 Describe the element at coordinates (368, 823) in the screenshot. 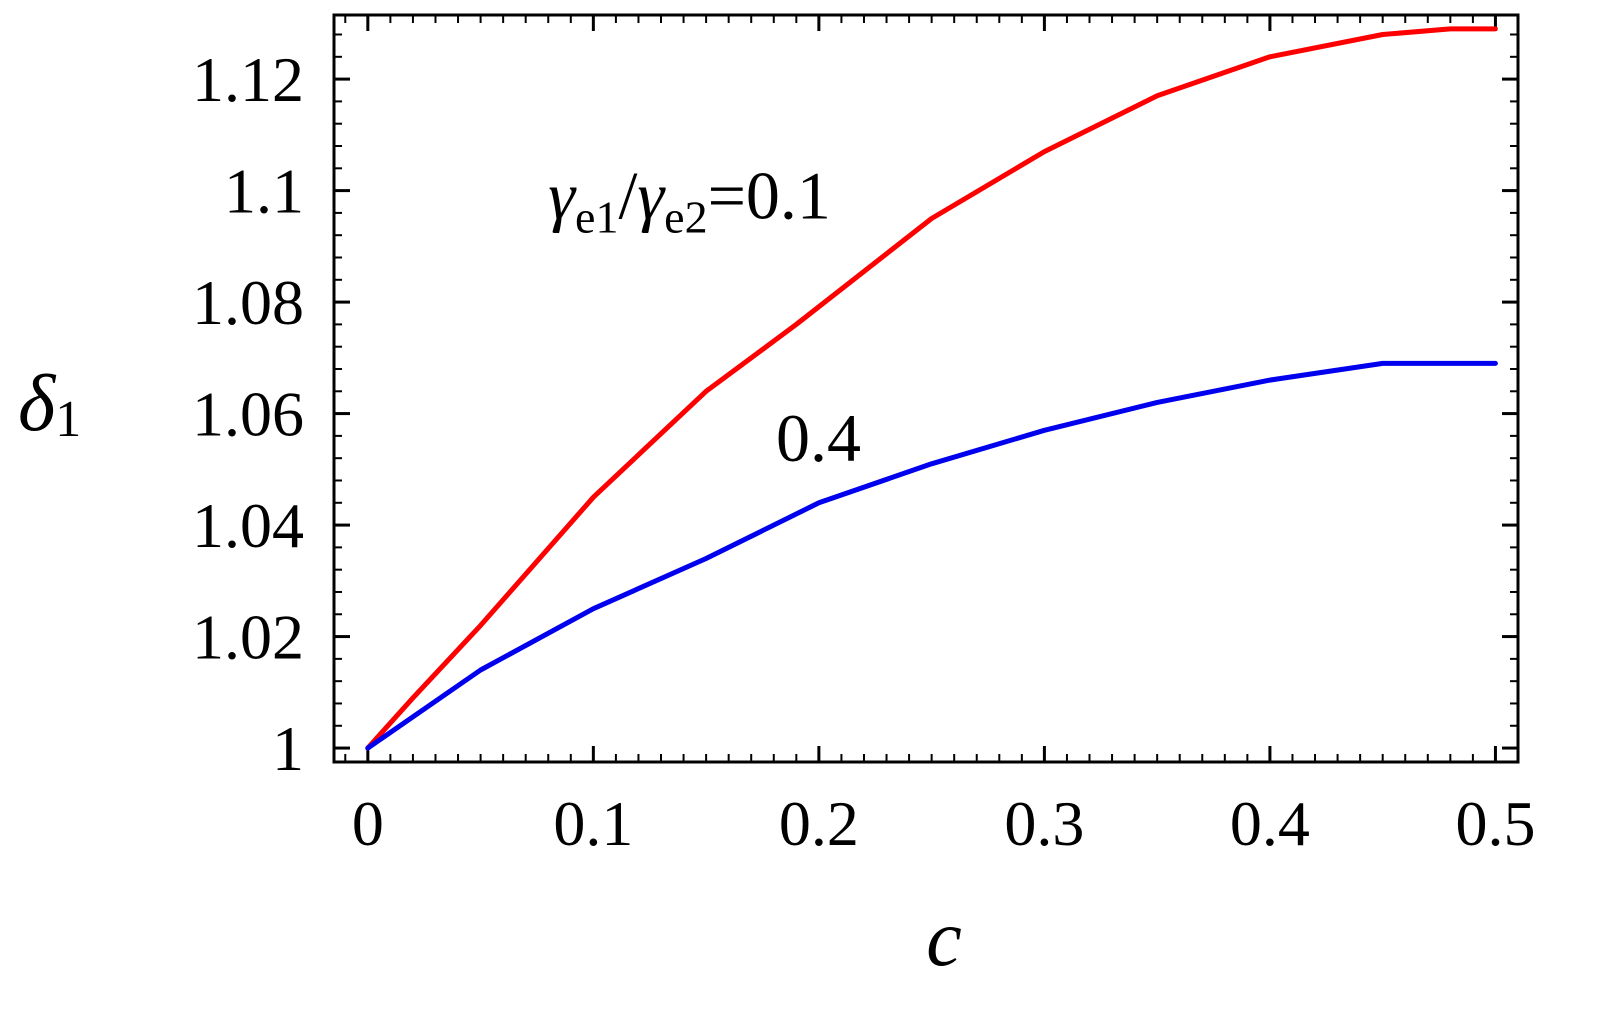

I see `x-tick-label: 0` at that location.